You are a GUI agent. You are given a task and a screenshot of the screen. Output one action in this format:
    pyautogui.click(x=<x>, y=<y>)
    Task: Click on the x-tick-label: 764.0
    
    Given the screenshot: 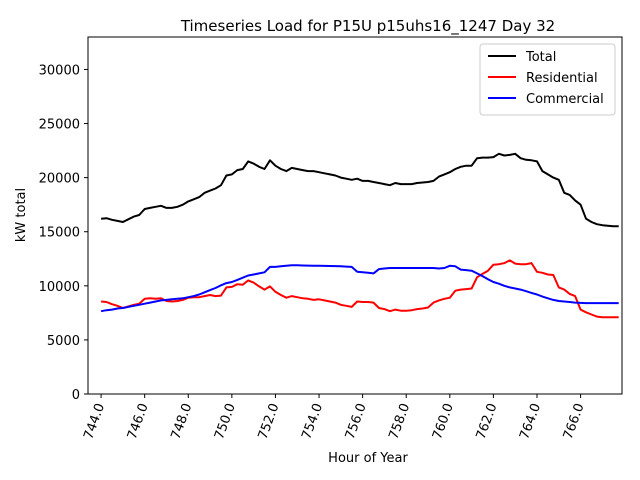 What is the action you would take?
    pyautogui.click(x=530, y=421)
    